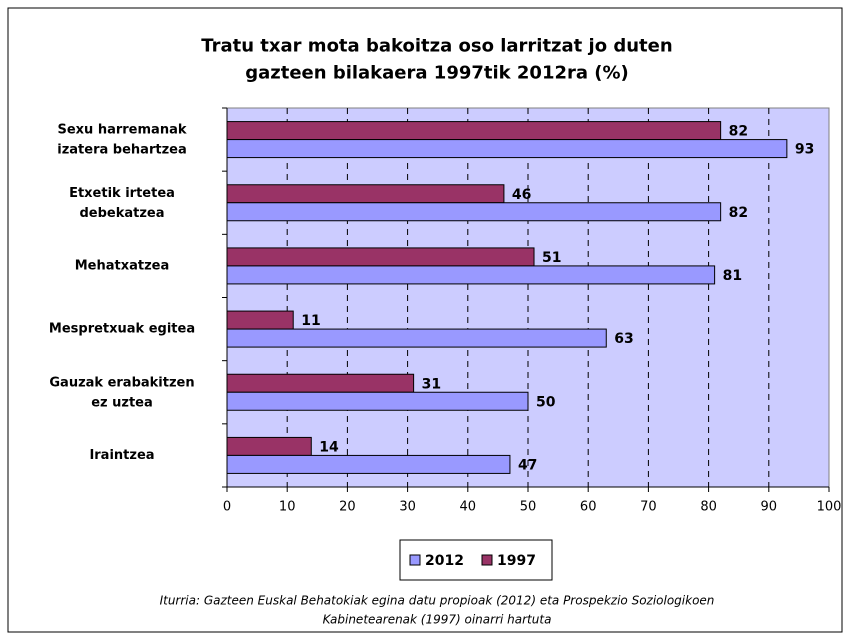 The width and height of the screenshot is (850, 640). I want to click on x-tick-label: 20, so click(347, 507).